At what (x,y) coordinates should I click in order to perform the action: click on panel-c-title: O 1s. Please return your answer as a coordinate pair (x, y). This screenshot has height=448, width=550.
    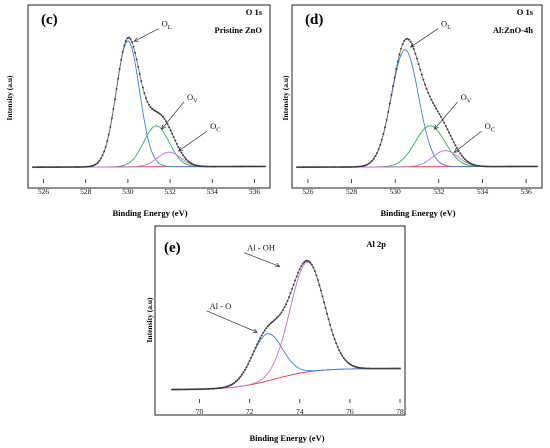
    Looking at the image, I should click on (254, 12).